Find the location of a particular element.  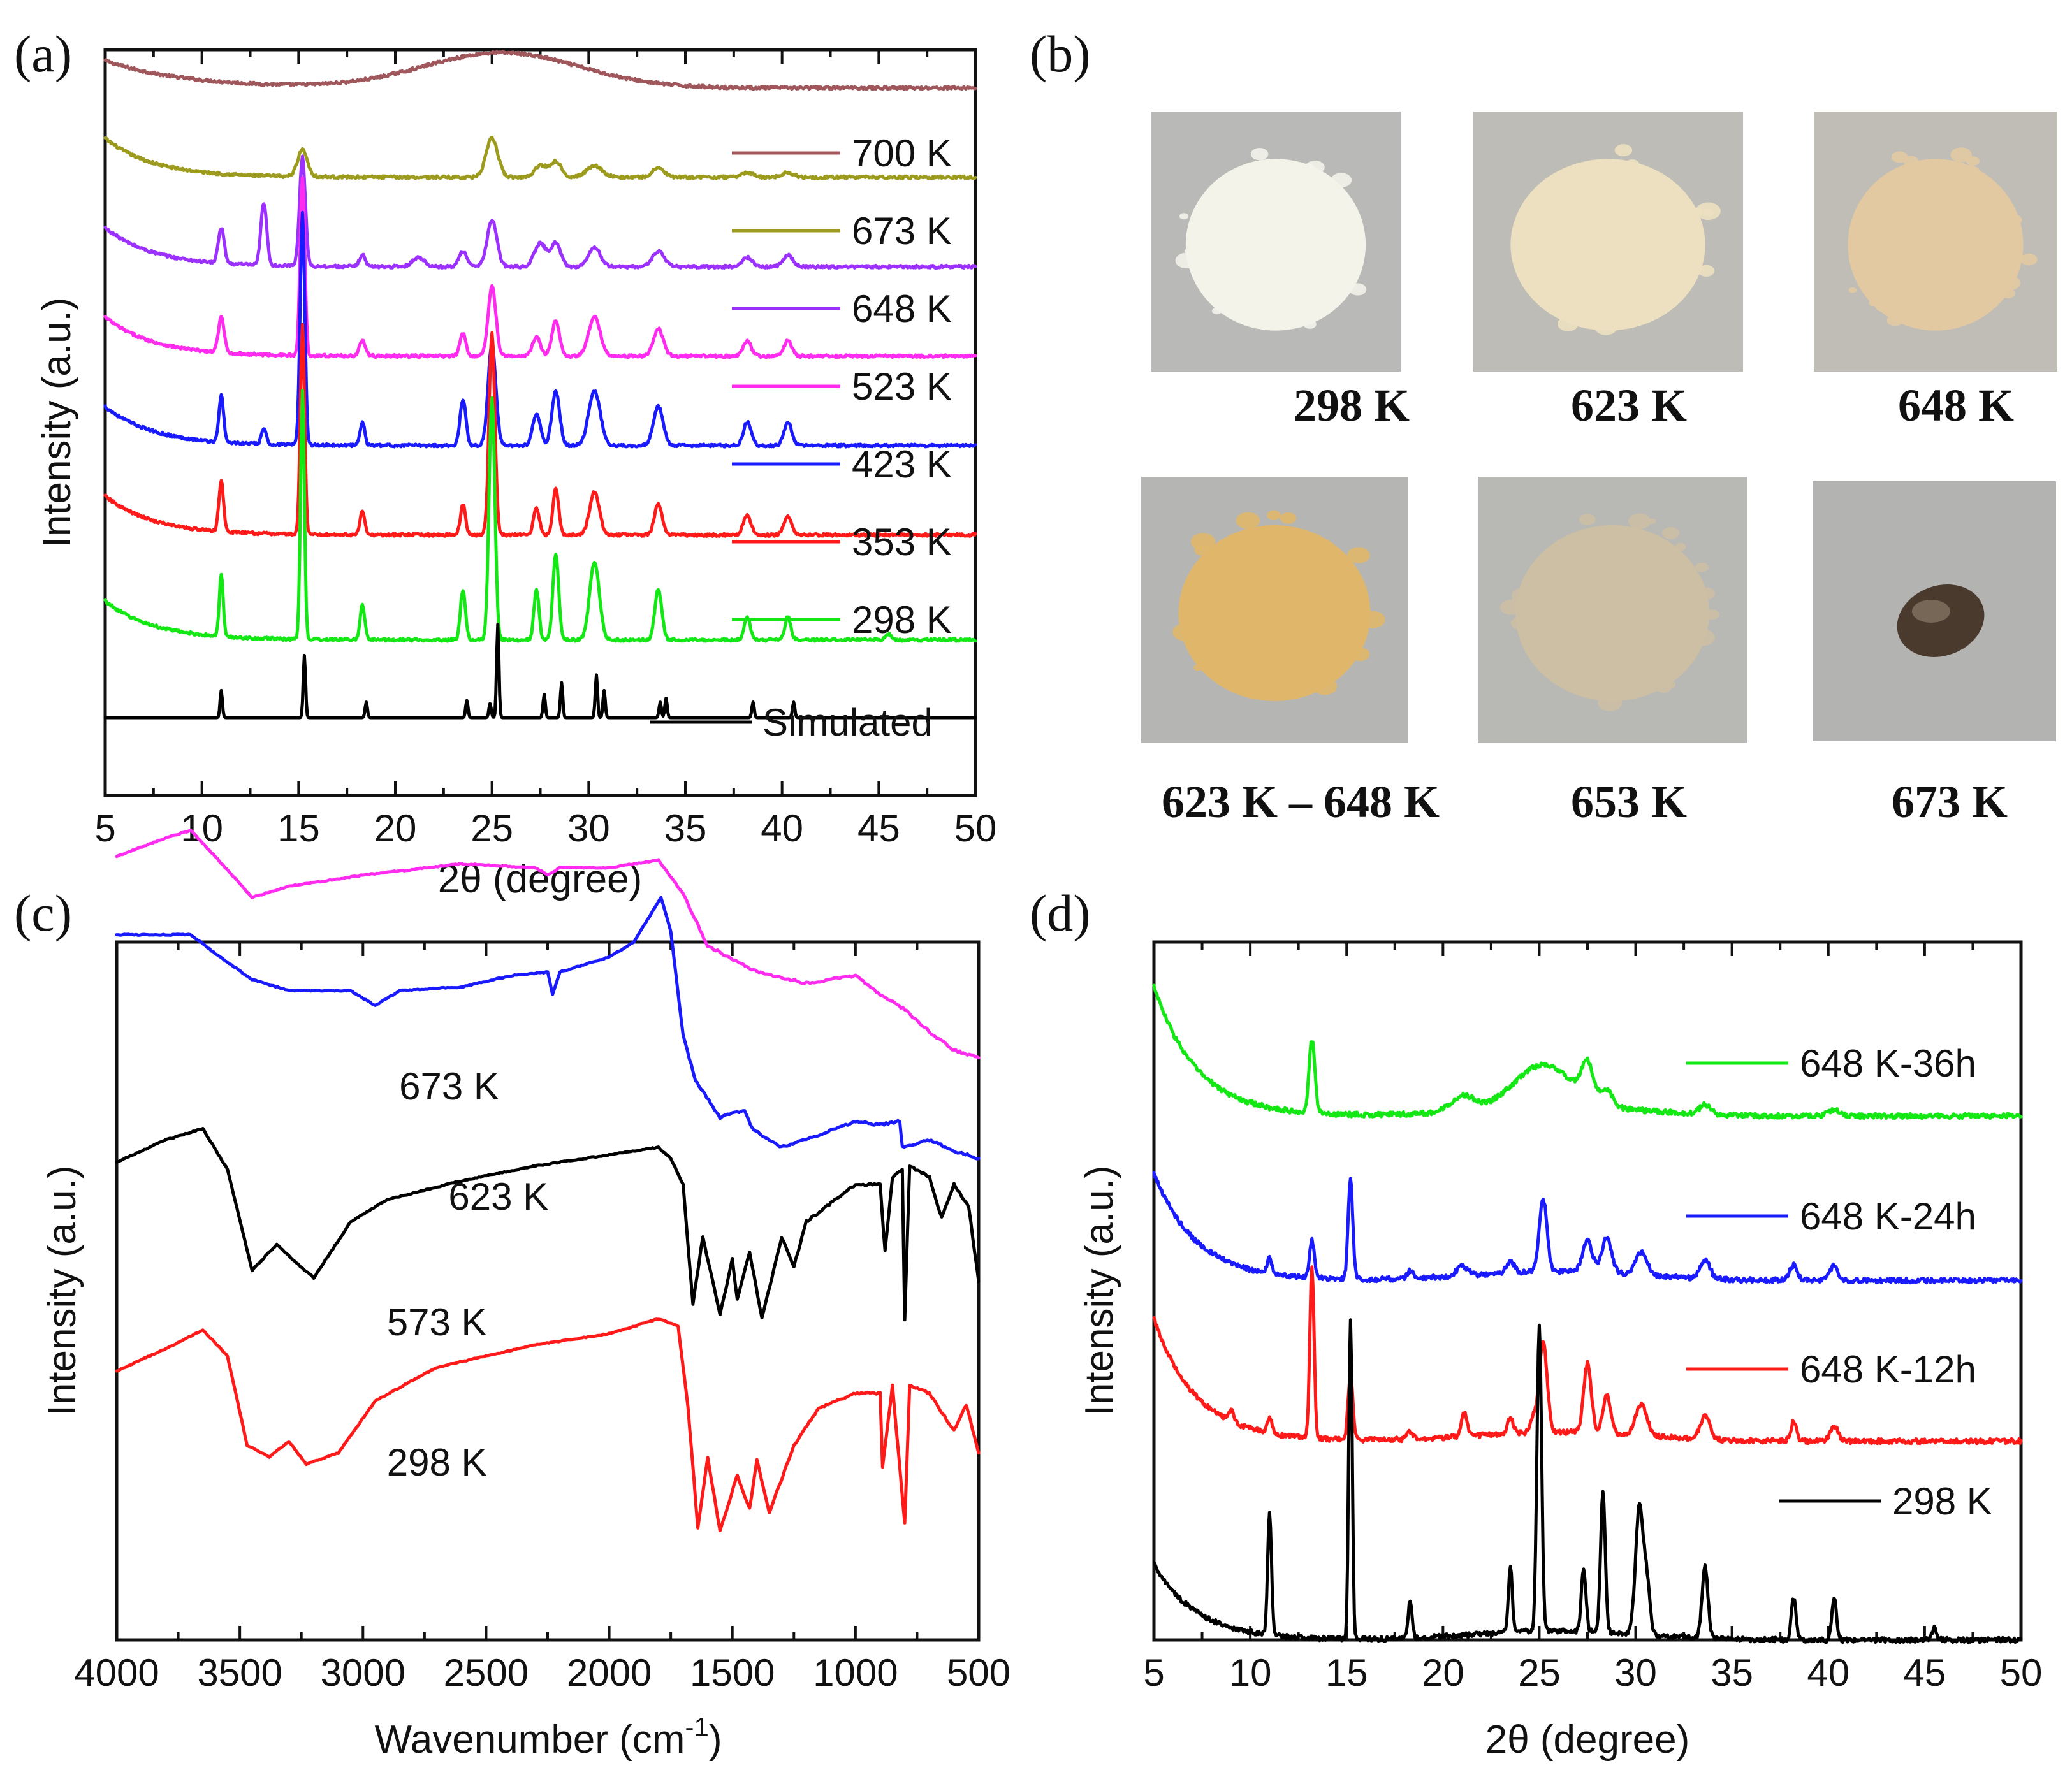

series-line-353-k is located at coordinates (540, 430).